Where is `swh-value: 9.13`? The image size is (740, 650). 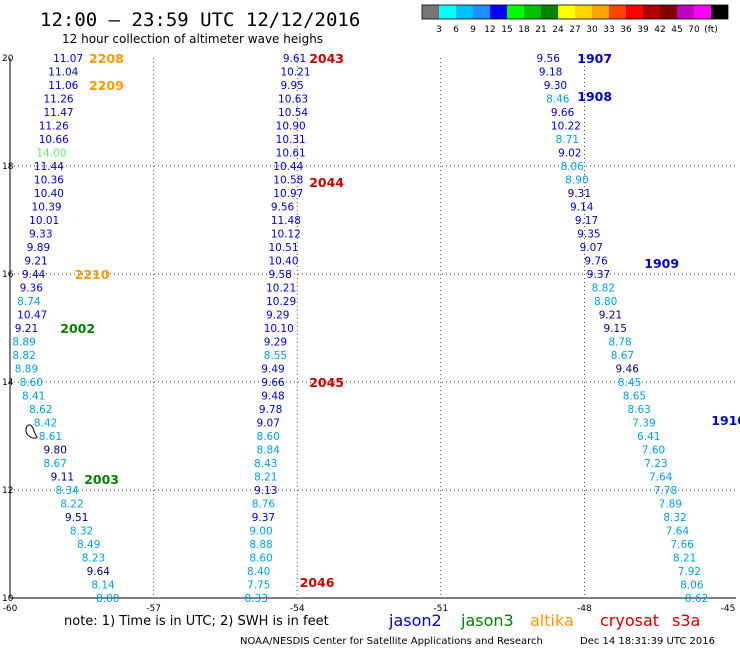
swh-value: 9.13 is located at coordinates (265, 491).